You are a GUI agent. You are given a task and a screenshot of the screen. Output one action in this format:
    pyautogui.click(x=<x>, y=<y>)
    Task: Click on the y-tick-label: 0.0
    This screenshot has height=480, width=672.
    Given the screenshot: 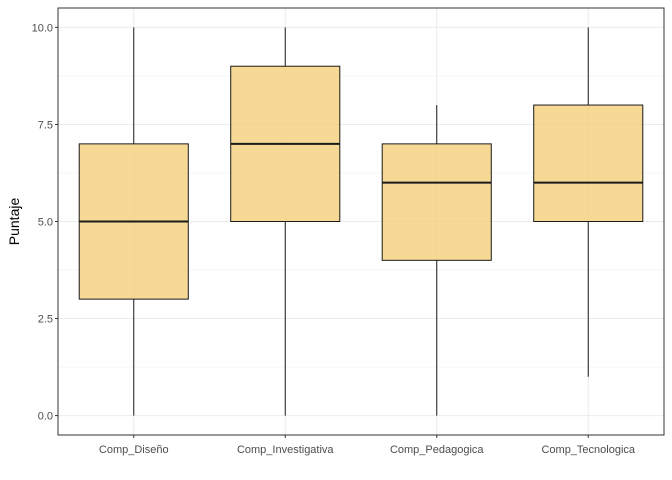 What is the action you would take?
    pyautogui.click(x=45, y=417)
    